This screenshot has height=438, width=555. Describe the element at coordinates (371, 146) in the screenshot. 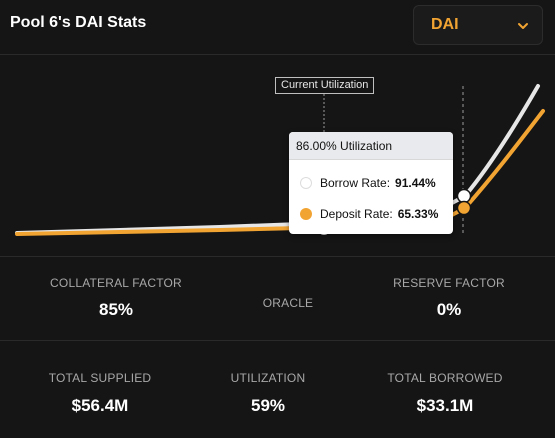

I see `tooltip-title: 86.00% Utilization` at that location.